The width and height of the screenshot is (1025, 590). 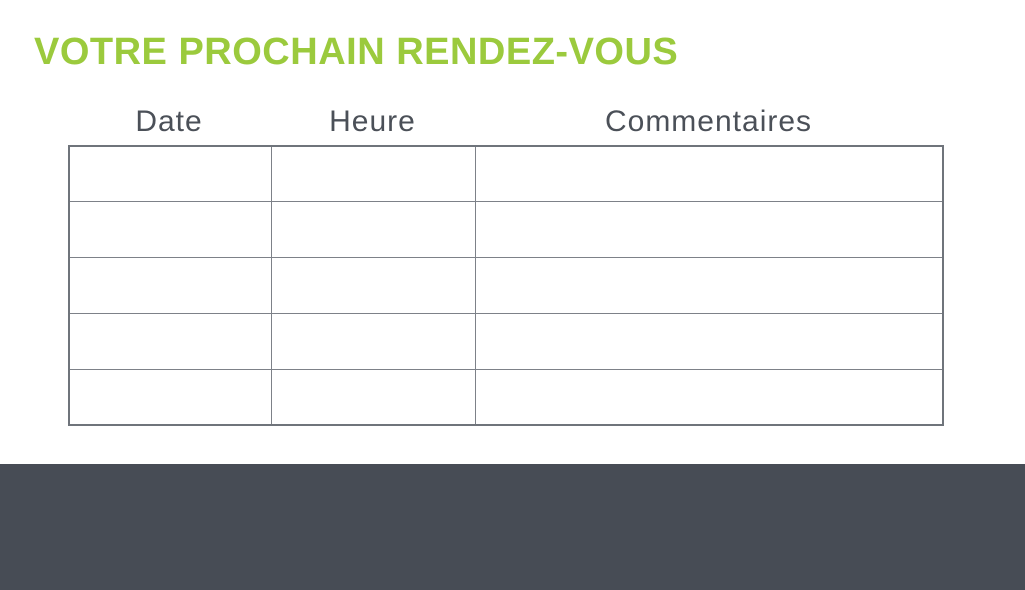 What do you see at coordinates (372, 121) in the screenshot?
I see `column-header-heure: Heure` at bounding box center [372, 121].